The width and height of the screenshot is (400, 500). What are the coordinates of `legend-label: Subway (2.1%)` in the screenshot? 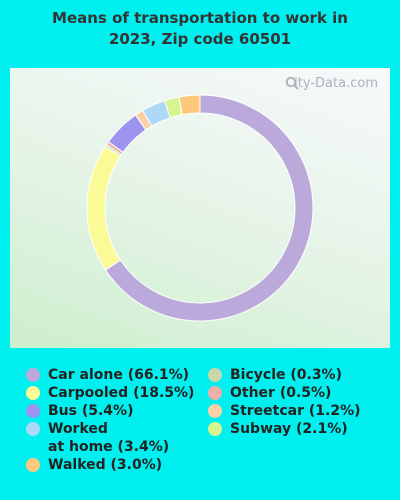 It's located at (289, 429).